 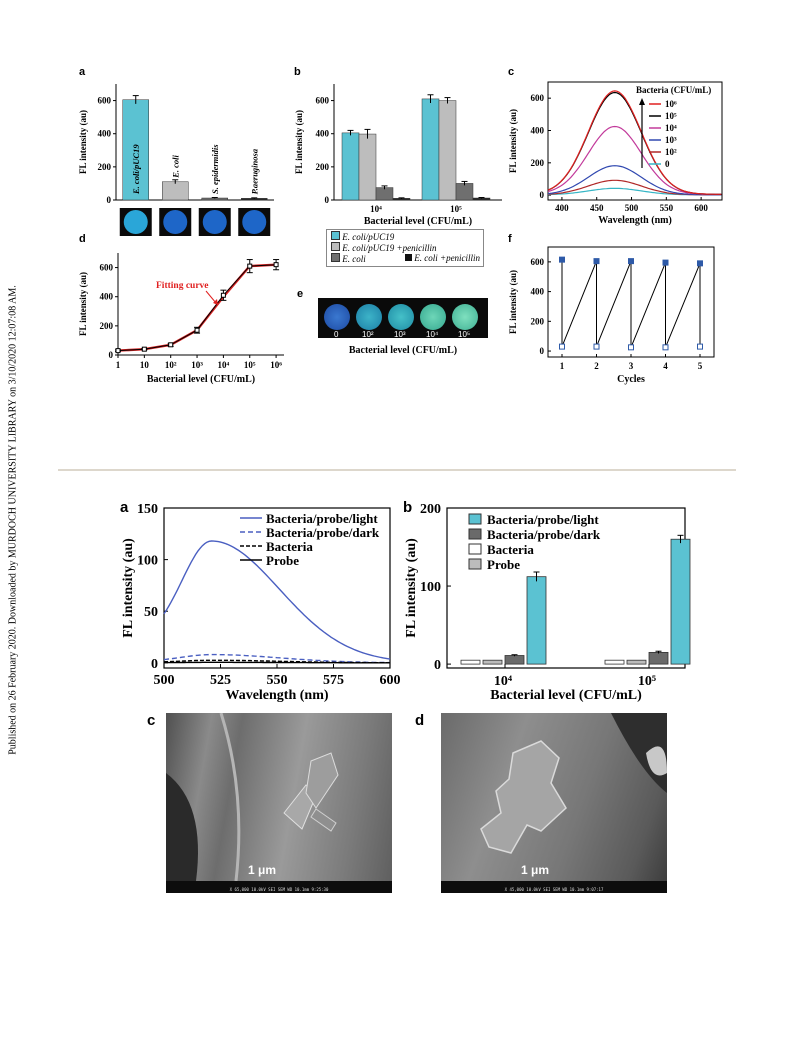 What do you see at coordinates (418, 221) in the screenshot?
I see `x-axis-label: Bacterial level (CFU/mL)` at bounding box center [418, 221].